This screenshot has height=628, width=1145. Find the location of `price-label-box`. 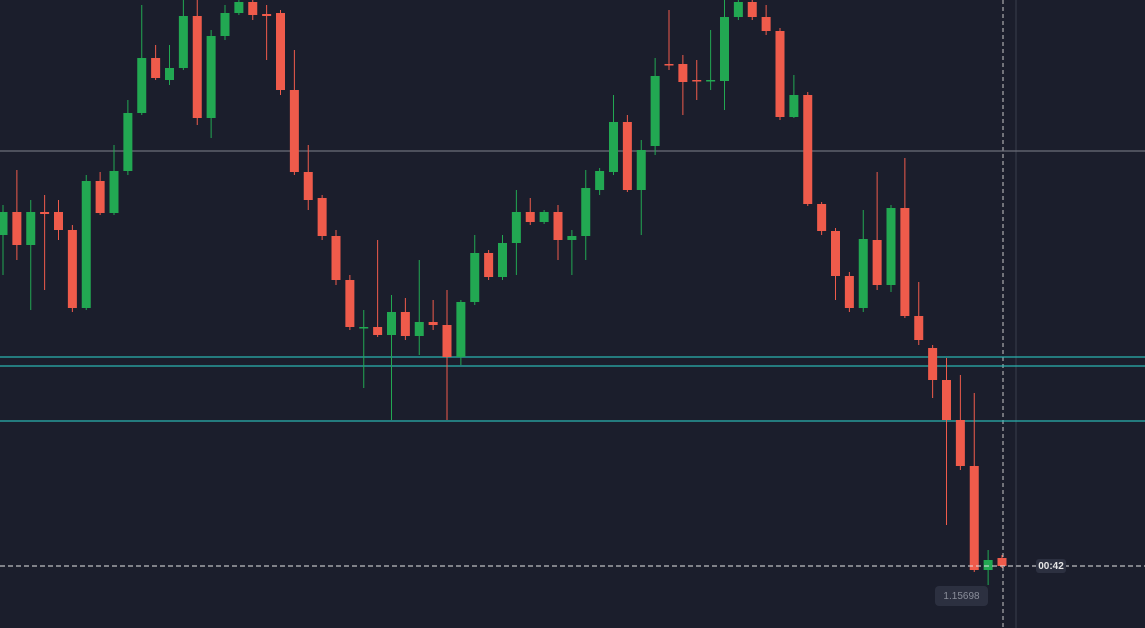

price-label-box is located at coordinates (961, 596).